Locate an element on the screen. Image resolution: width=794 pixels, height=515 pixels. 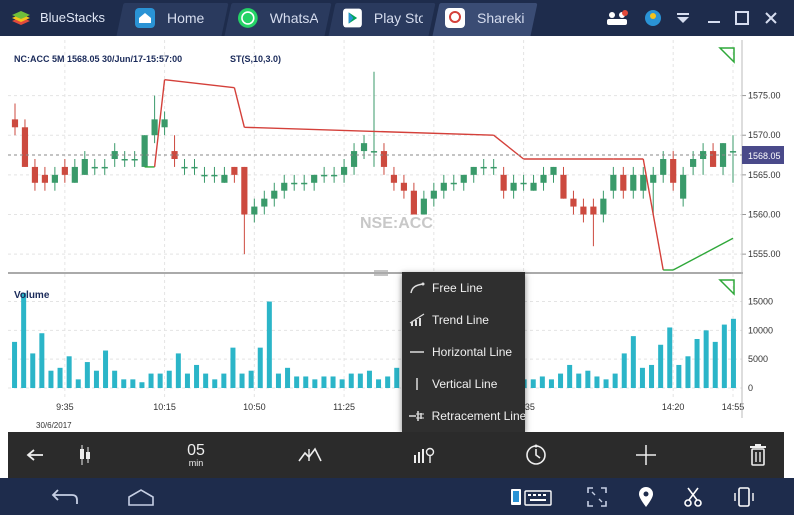
price-badge is located at coordinates (763, 155).